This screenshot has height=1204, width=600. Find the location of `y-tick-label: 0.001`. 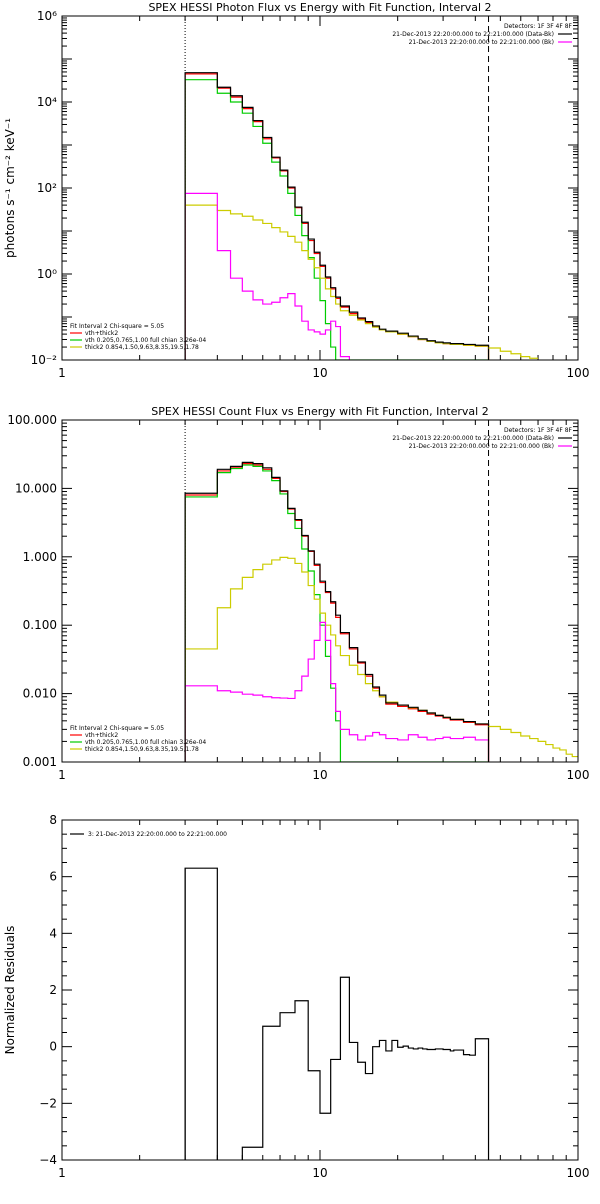

y-tick-label: 0.001 is located at coordinates (40, 762).